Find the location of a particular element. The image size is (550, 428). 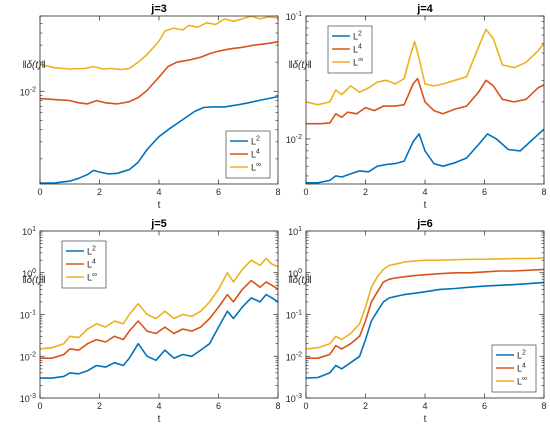

chart-title: j=6 is located at coordinates (424, 224).